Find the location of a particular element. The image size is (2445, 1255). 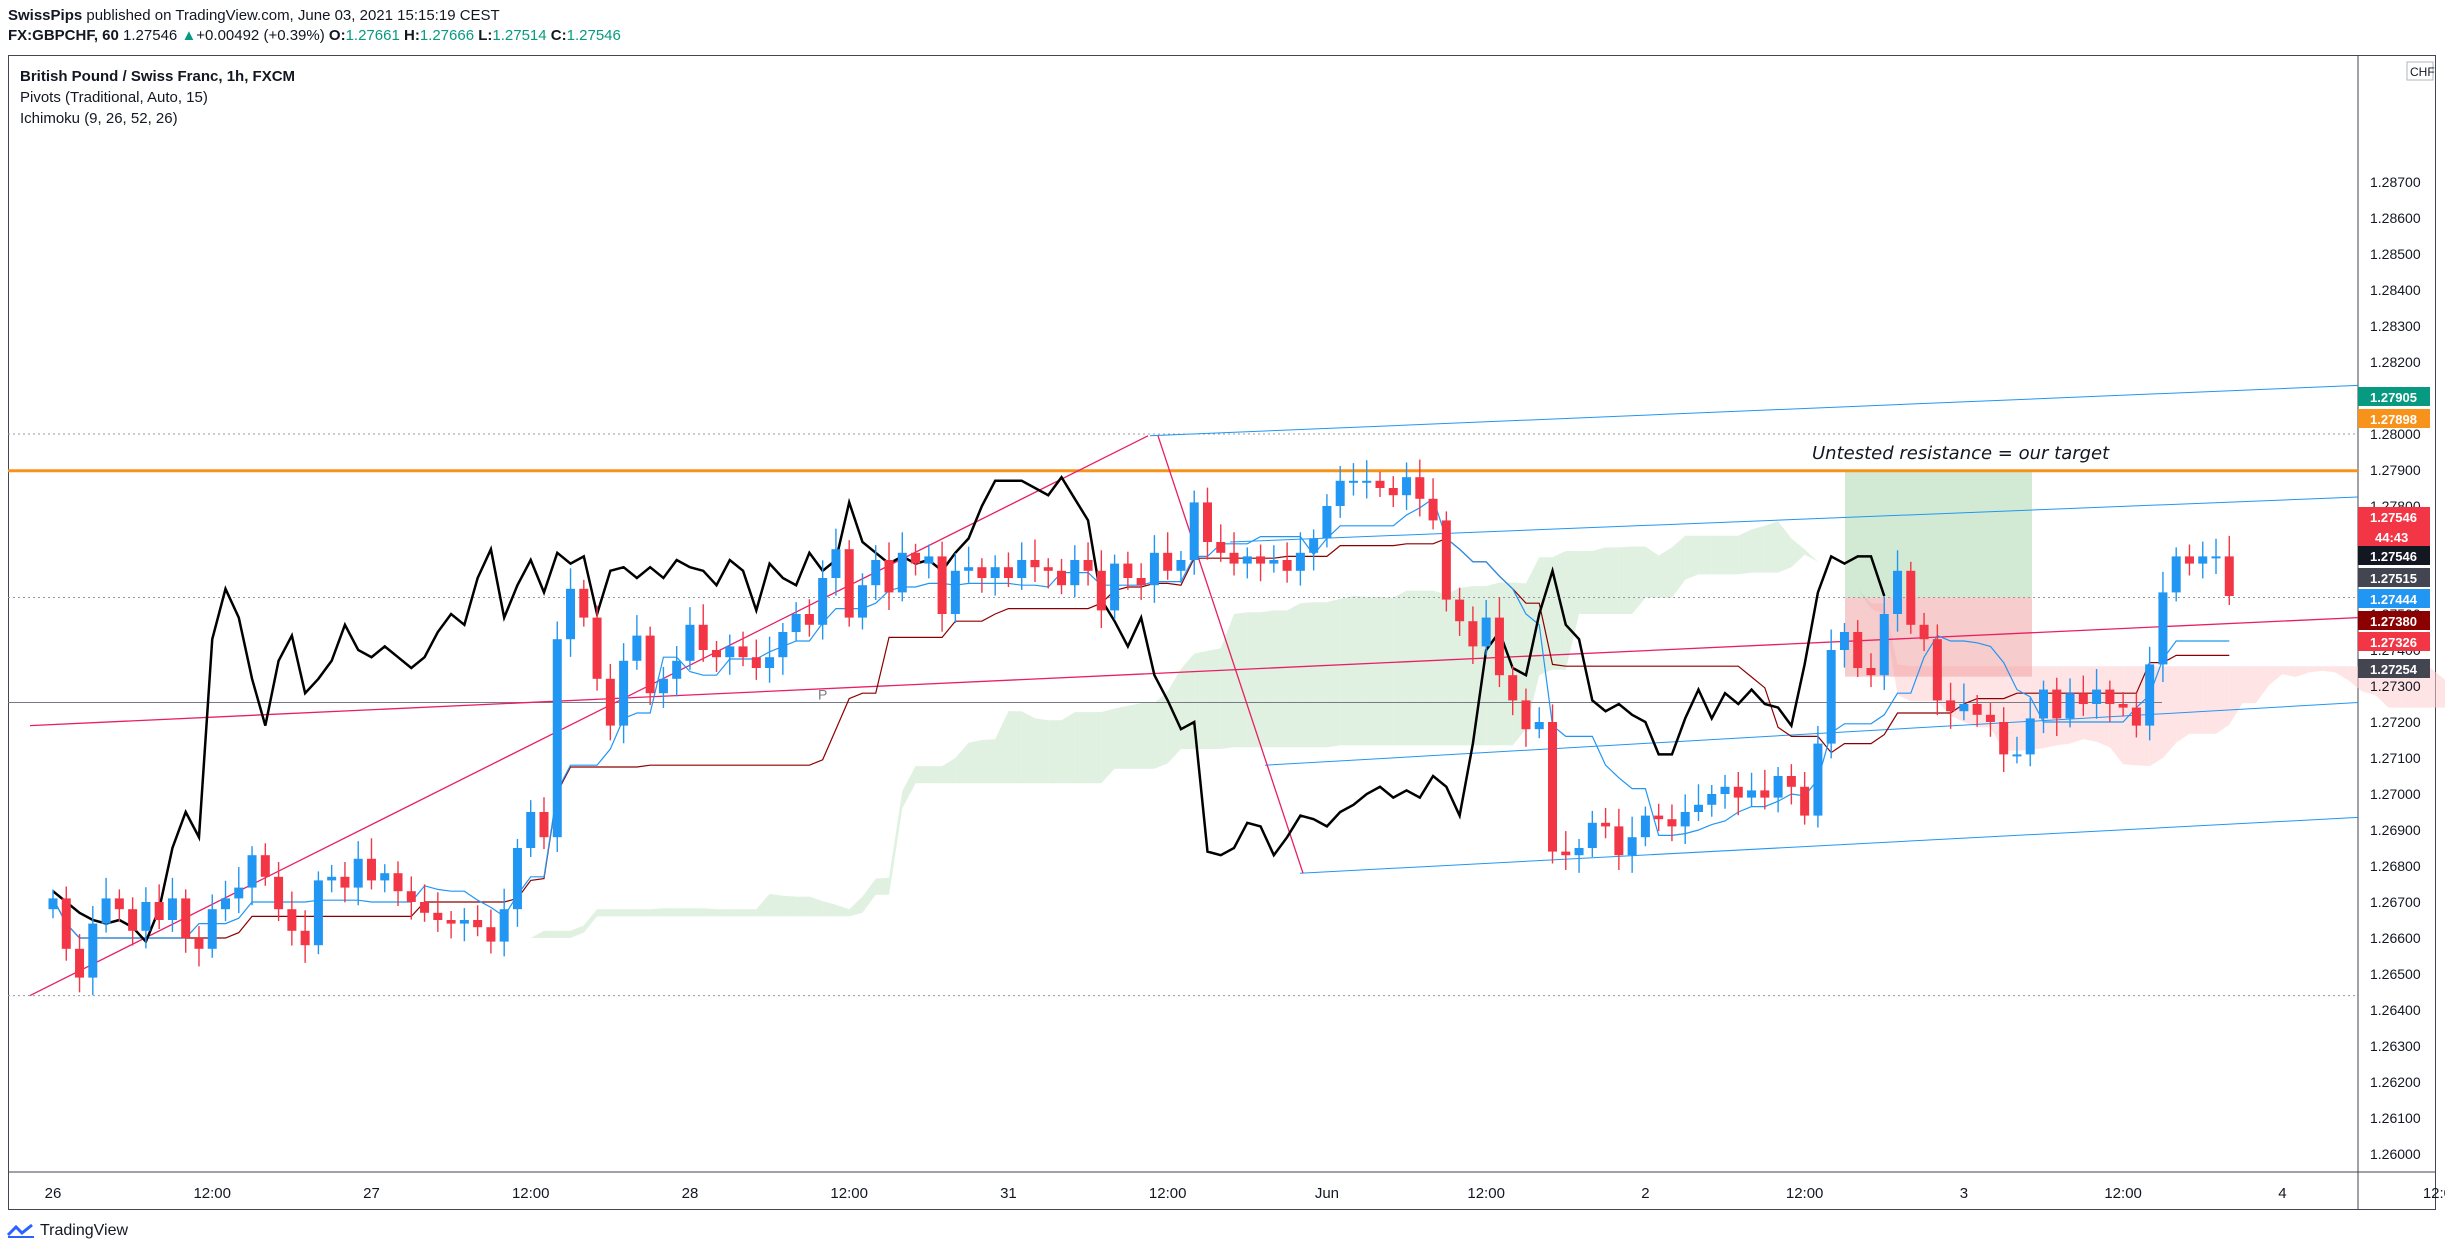

channel-top-line is located at coordinates (1754, 410).